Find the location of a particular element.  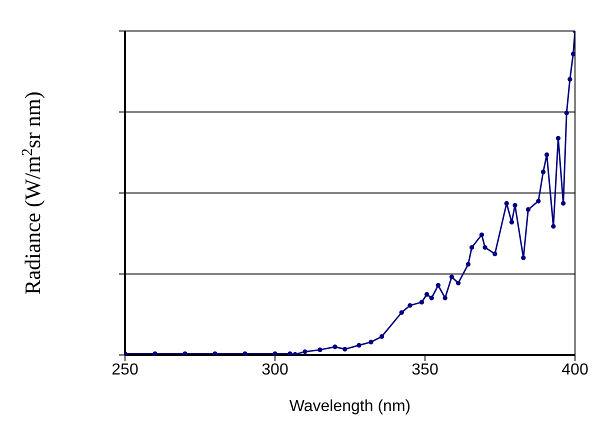

x-axis-title: Wavelength (nm) is located at coordinates (350, 406).